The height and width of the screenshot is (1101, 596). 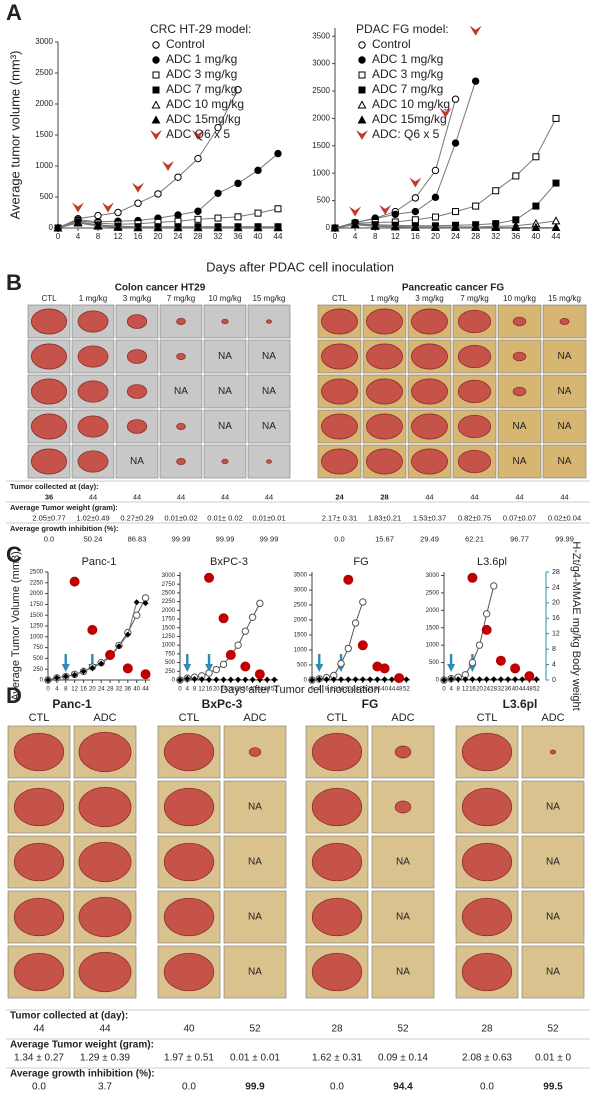 What do you see at coordinates (137, 538) in the screenshot?
I see `cell-value: 86.83` at bounding box center [137, 538].